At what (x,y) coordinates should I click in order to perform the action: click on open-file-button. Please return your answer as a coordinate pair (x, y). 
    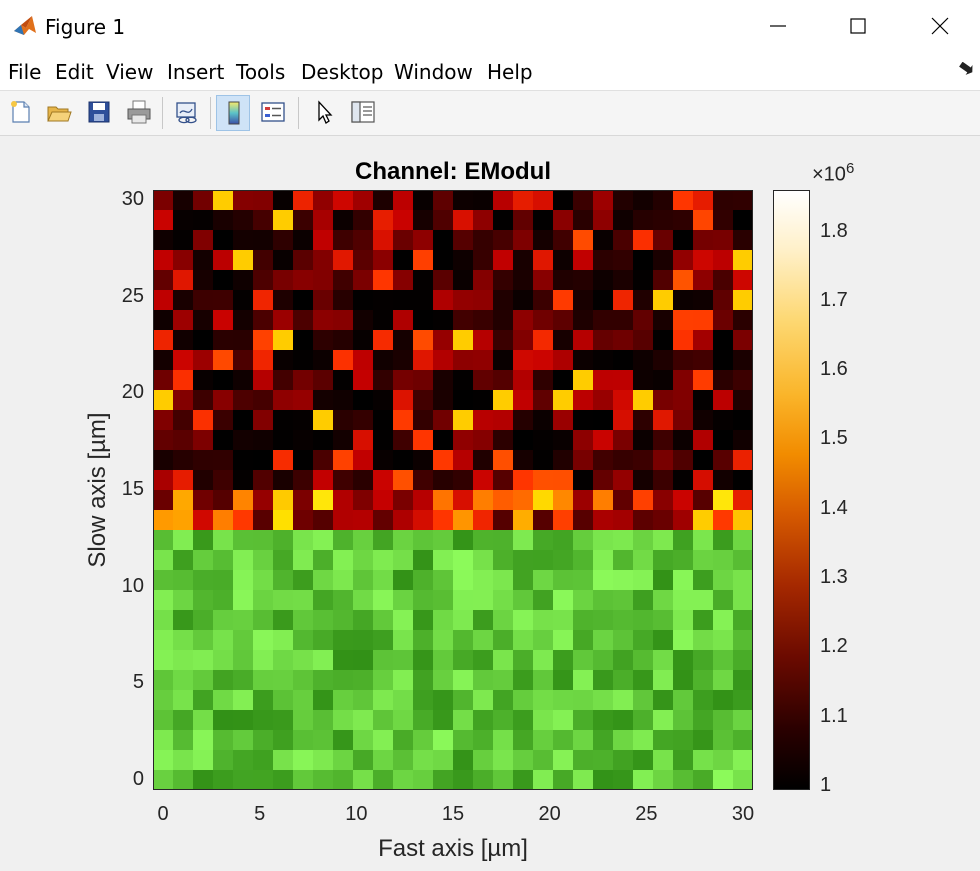
    Looking at the image, I should click on (59, 113).